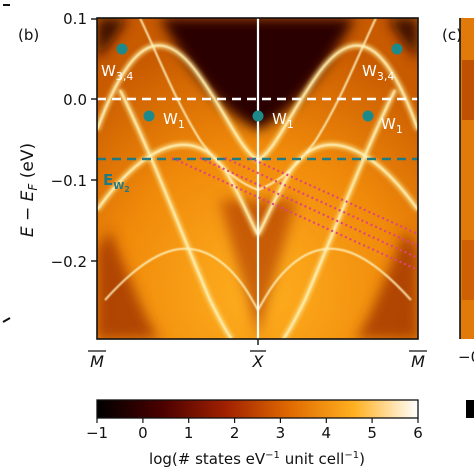 This screenshot has width=474, height=474. What do you see at coordinates (235, 433) in the screenshot?
I see `colorbar-tick-label: 2` at bounding box center [235, 433].